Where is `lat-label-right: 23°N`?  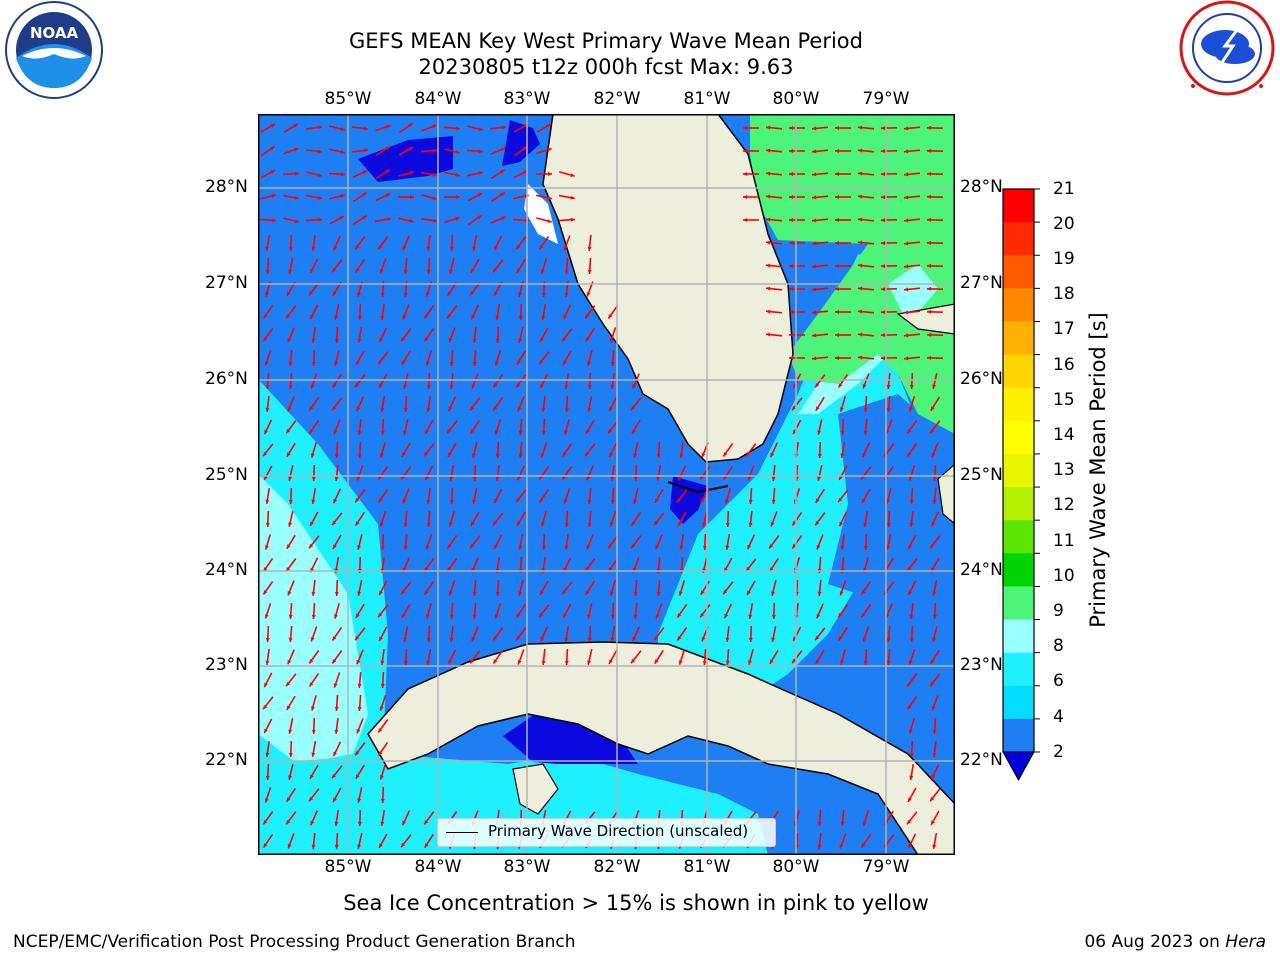
lat-label-right: 23°N is located at coordinates (981, 665).